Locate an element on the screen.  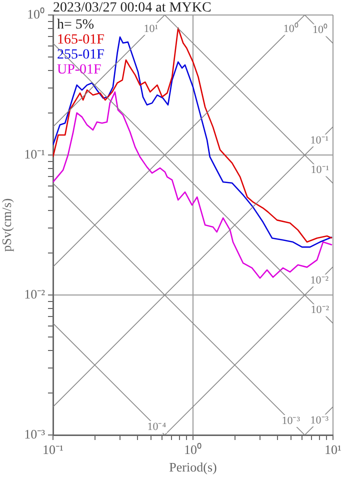
annotation: 10¹ is located at coordinates (151, 28).